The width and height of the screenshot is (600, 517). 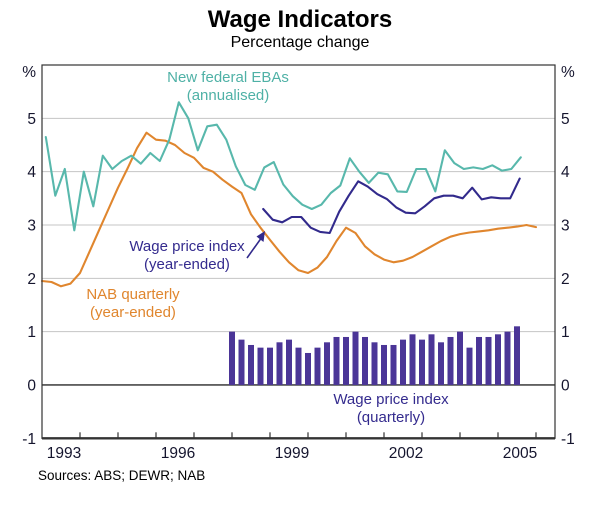 What do you see at coordinates (406, 453) in the screenshot?
I see `x-tick-label: 2002` at bounding box center [406, 453].